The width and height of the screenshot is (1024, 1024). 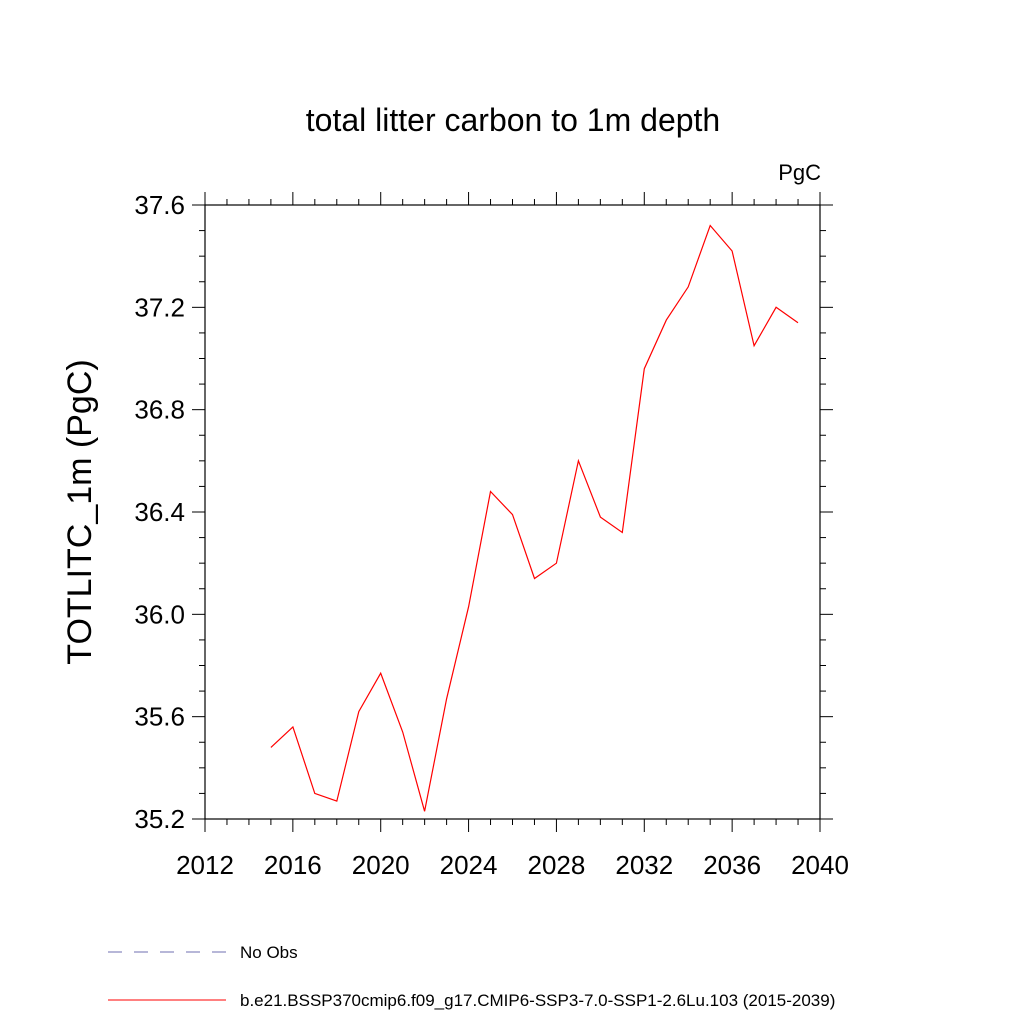 What do you see at coordinates (513, 120) in the screenshot?
I see `chart-title: total litter carbon to 1m depth` at bounding box center [513, 120].